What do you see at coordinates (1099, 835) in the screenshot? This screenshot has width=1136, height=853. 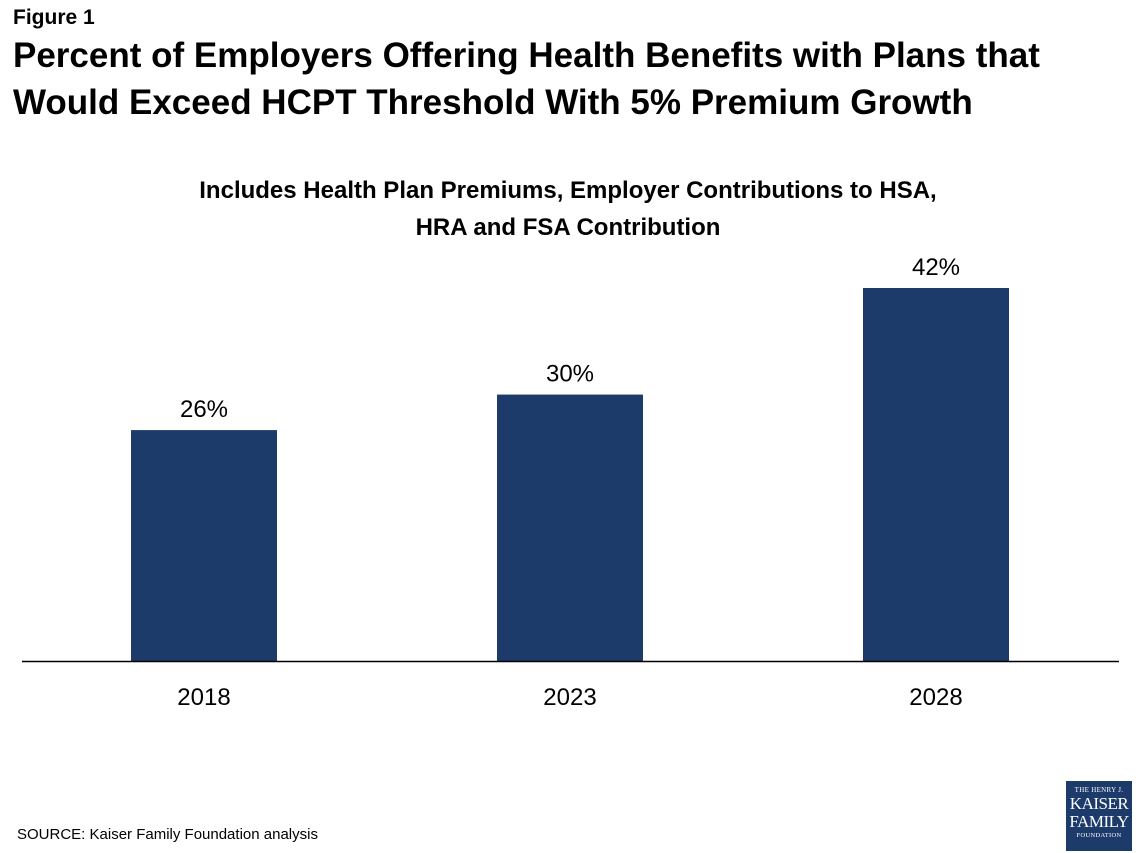 I see `logo-line-4: FOUNDATION` at bounding box center [1099, 835].